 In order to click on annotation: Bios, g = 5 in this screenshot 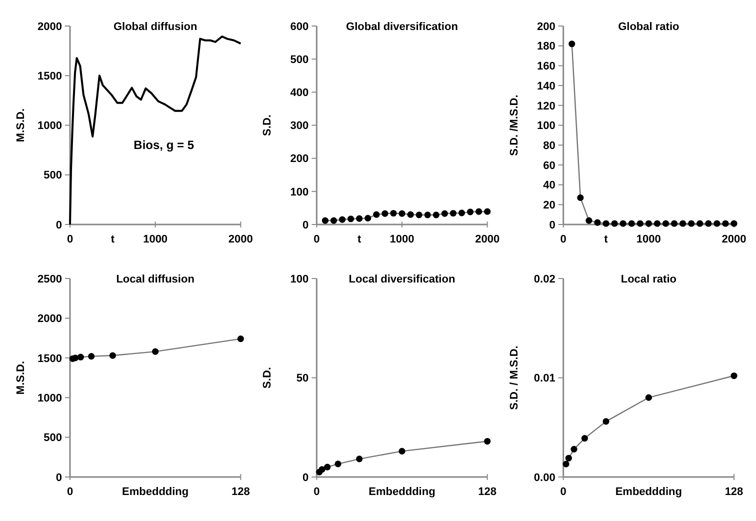, I will do `click(164, 145)`.